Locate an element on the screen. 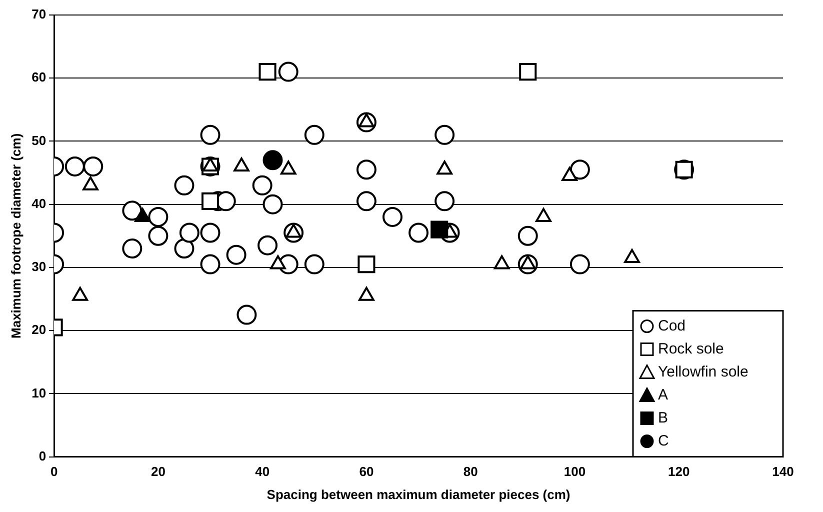 The image size is (823, 512). legend-label: Yellowfin sole is located at coordinates (703, 371).